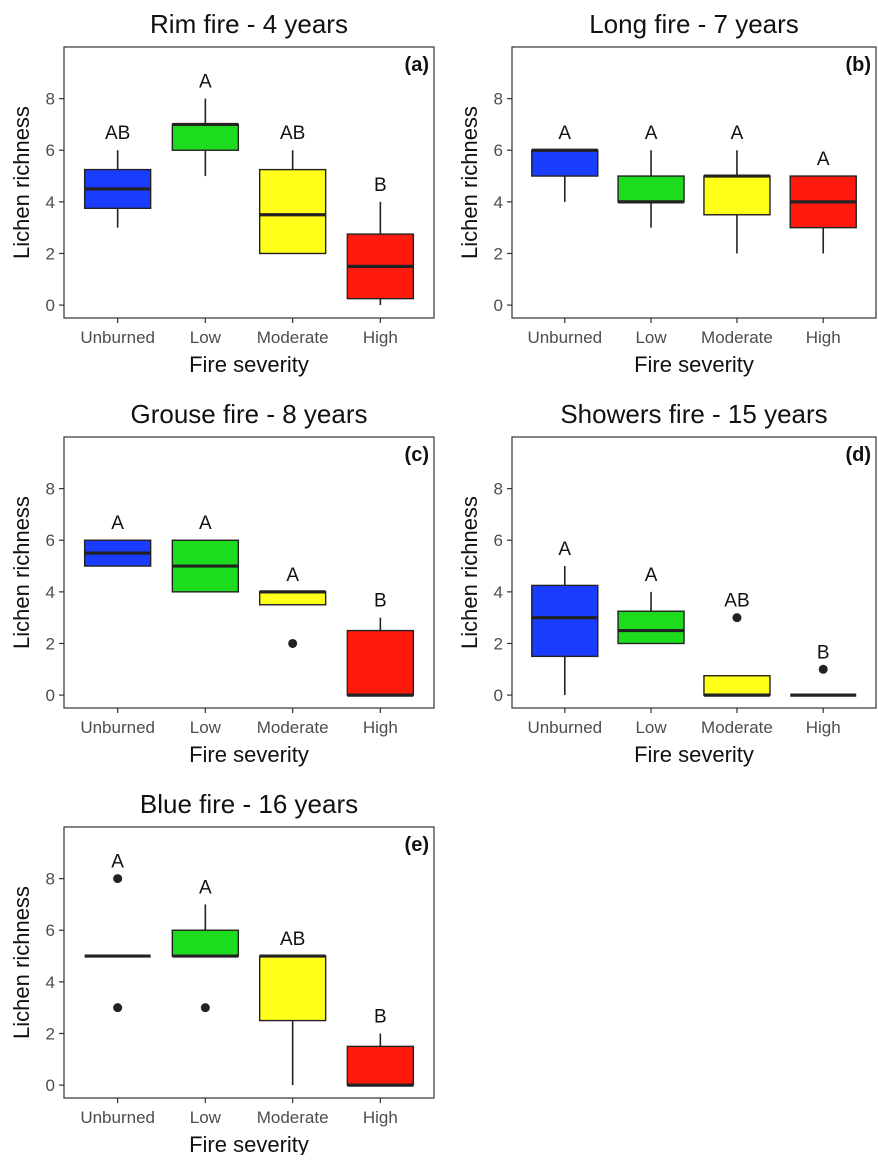 The width and height of the screenshot is (878, 1160). What do you see at coordinates (249, 804) in the screenshot?
I see `chart-title: Blue fire - 16 years` at bounding box center [249, 804].